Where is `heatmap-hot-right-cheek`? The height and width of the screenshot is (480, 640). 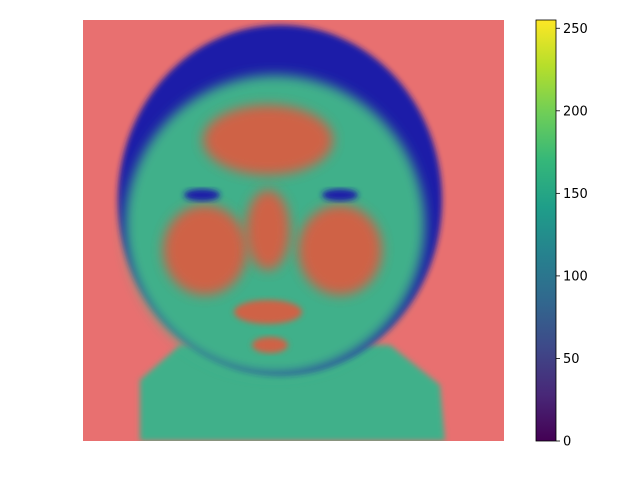
heatmap-hot-right-cheek is located at coordinates (340, 250).